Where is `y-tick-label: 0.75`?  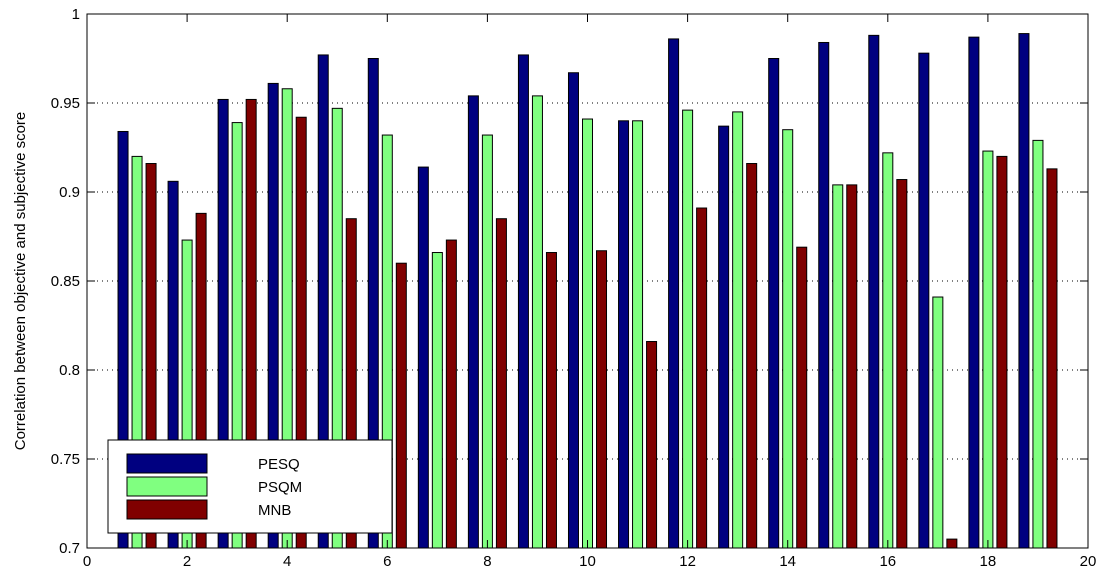 y-tick-label: 0.75 is located at coordinates (65, 459).